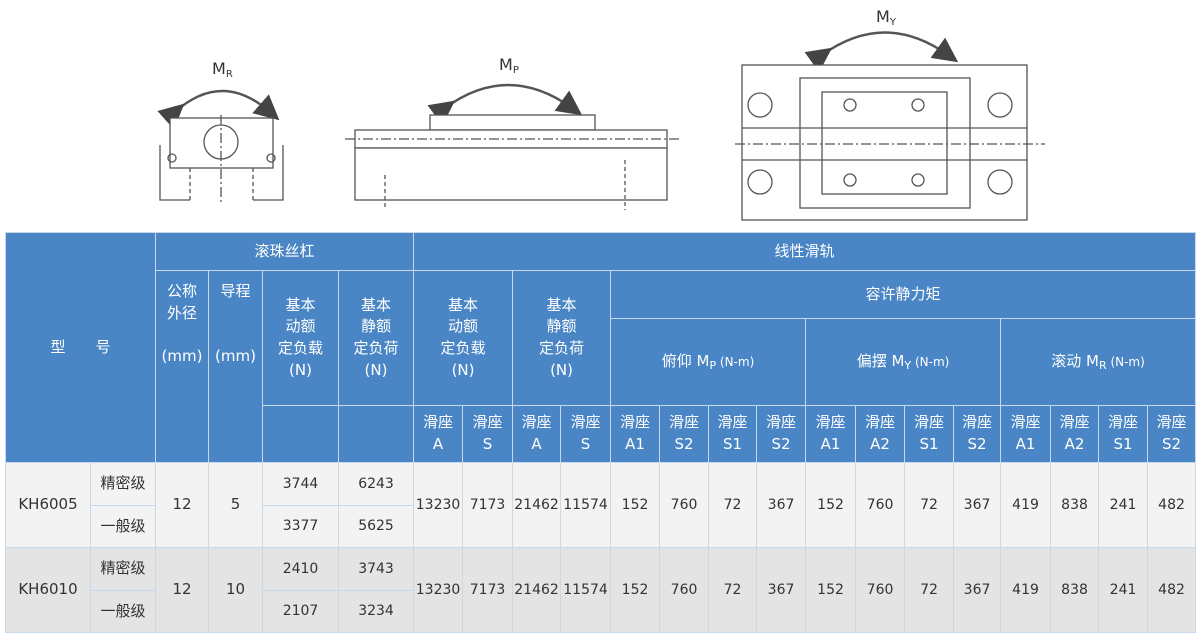 The height and width of the screenshot is (637, 1200). What do you see at coordinates (236, 505) in the screenshot?
I see `lead-cell: 5` at bounding box center [236, 505].